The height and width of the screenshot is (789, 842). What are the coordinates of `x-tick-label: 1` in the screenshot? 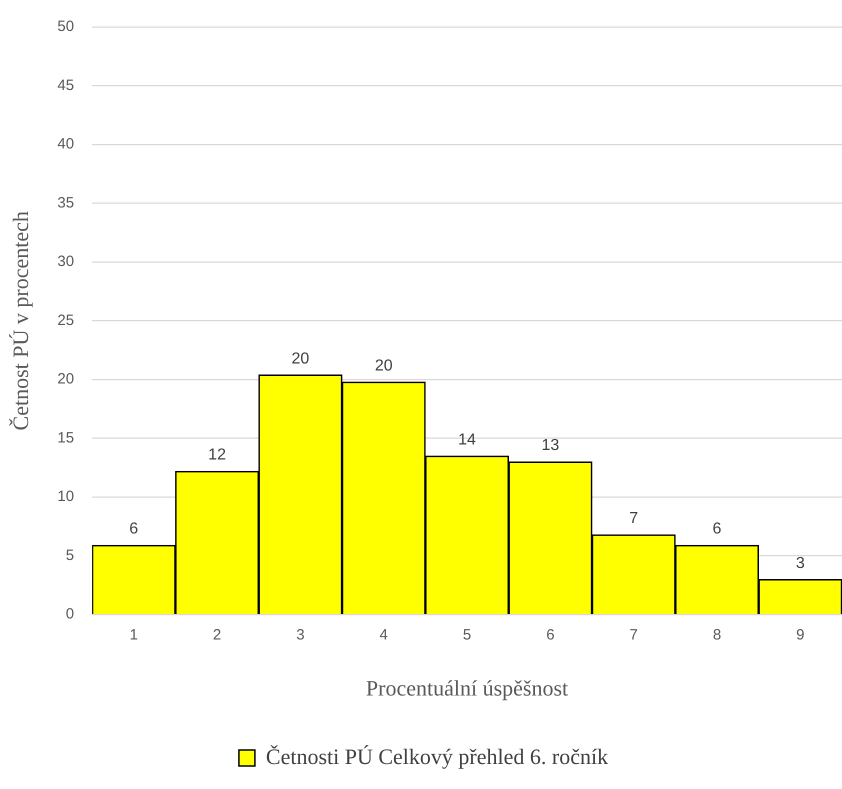 It's located at (134, 635).